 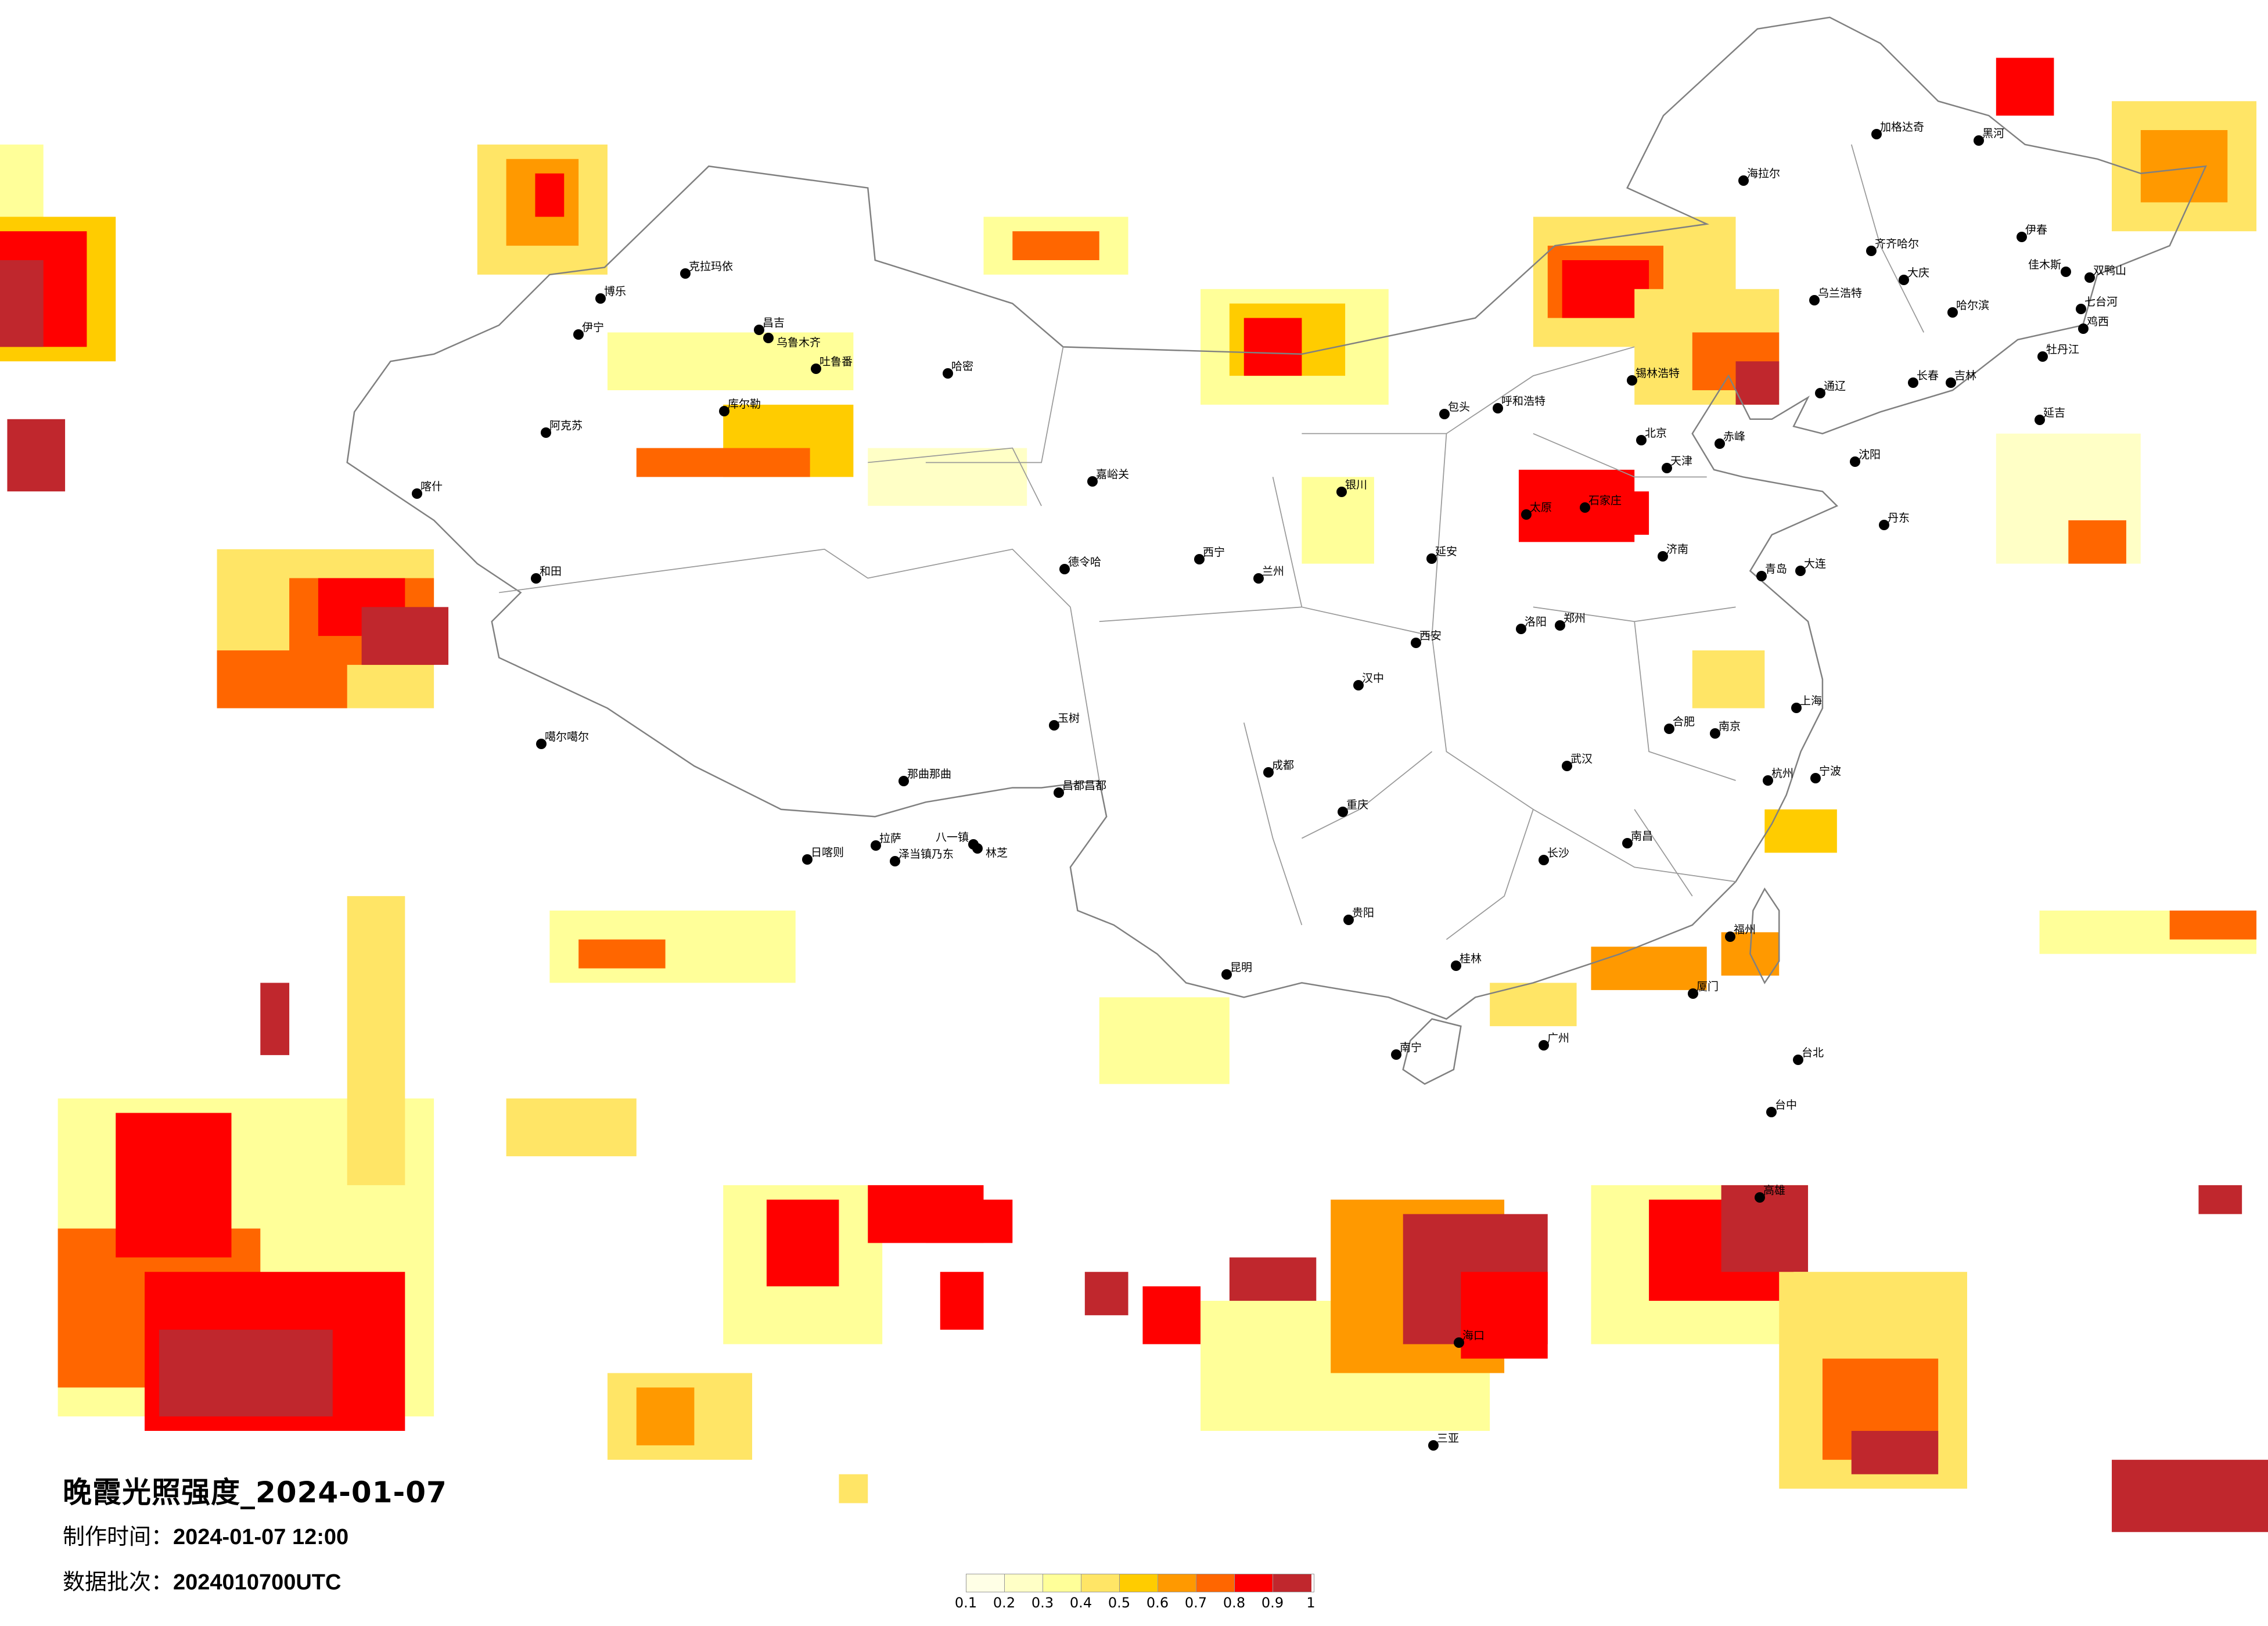 What do you see at coordinates (1469, 1338) in the screenshot?
I see `city-marker: 海口` at bounding box center [1469, 1338].